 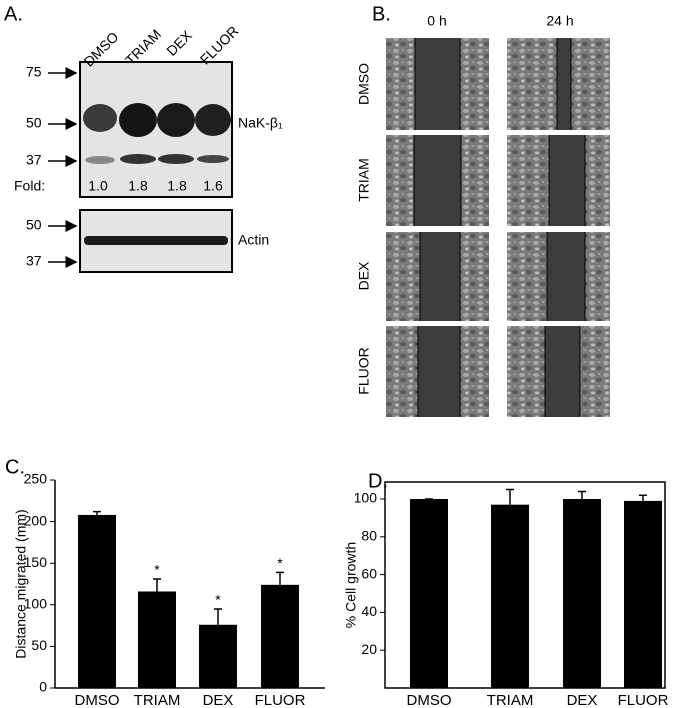 What do you see at coordinates (36, 562) in the screenshot?
I see `y-tick-label: 150` at bounding box center [36, 562].